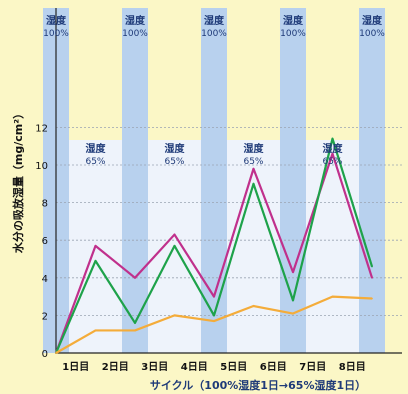 This screenshot has width=408, height=394. What do you see at coordinates (258, 385) in the screenshot?
I see `x-axis-title: サイクル（100%湿度1日→65%湿度1日）` at bounding box center [258, 385].